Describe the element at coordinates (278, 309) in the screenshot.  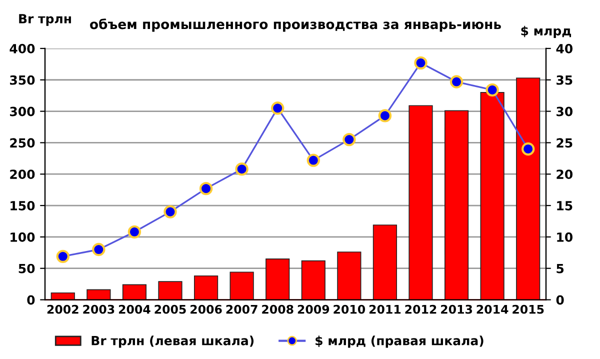
I see `x-tick-label: 2008` at that location.